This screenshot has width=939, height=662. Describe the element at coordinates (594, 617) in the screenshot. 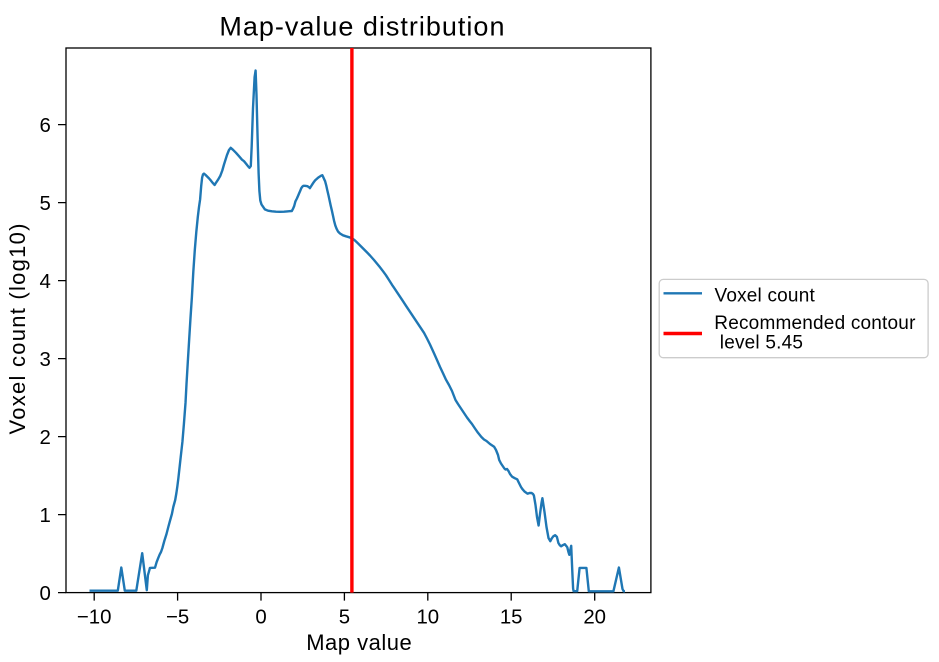

I see `svg-text: 20` at that location.